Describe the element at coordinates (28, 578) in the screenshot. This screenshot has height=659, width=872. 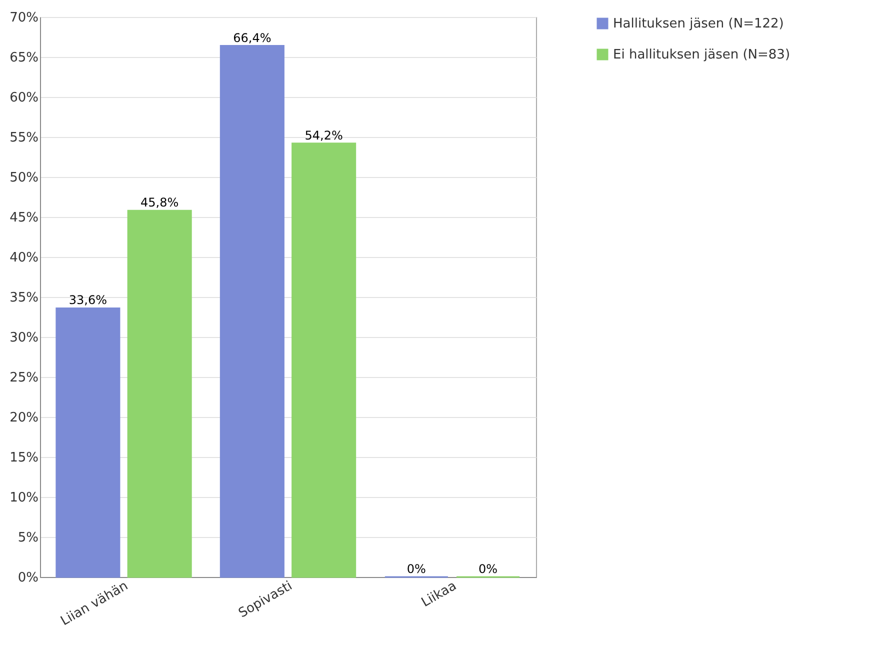
I see `y-tick-label: 0%` at that location.